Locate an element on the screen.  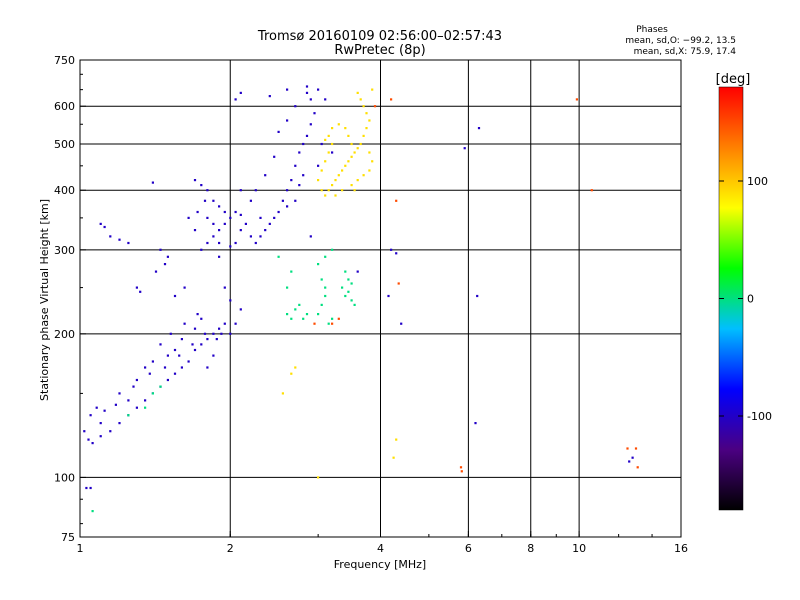
chart-title: Tromsø 20160109 02:56:00–02:57:43 is located at coordinates (379, 36).